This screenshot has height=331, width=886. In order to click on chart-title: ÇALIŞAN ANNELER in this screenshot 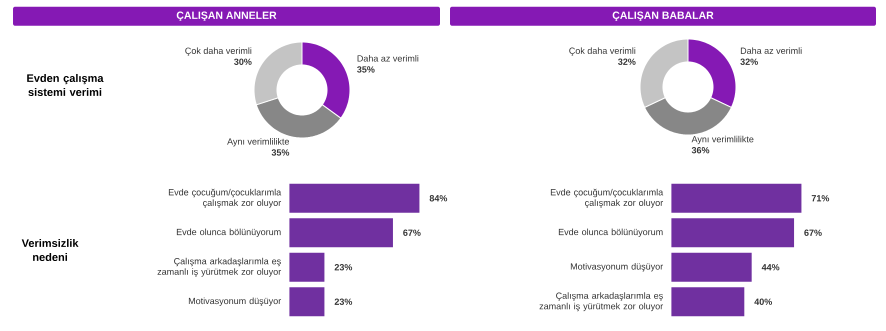, I will do `click(226, 17)`.